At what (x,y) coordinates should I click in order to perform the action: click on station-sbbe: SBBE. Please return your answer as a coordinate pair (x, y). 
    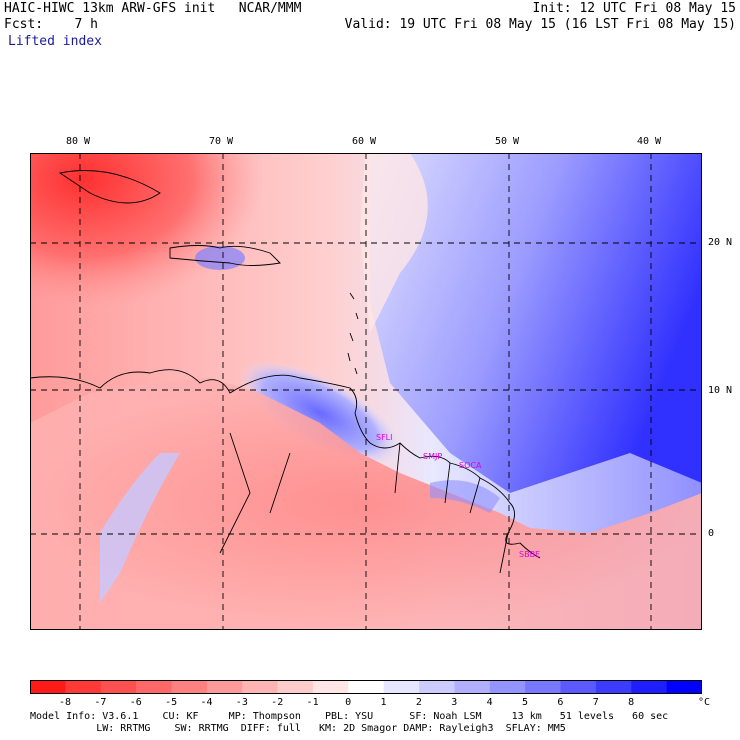
    Looking at the image, I should click on (529, 554).